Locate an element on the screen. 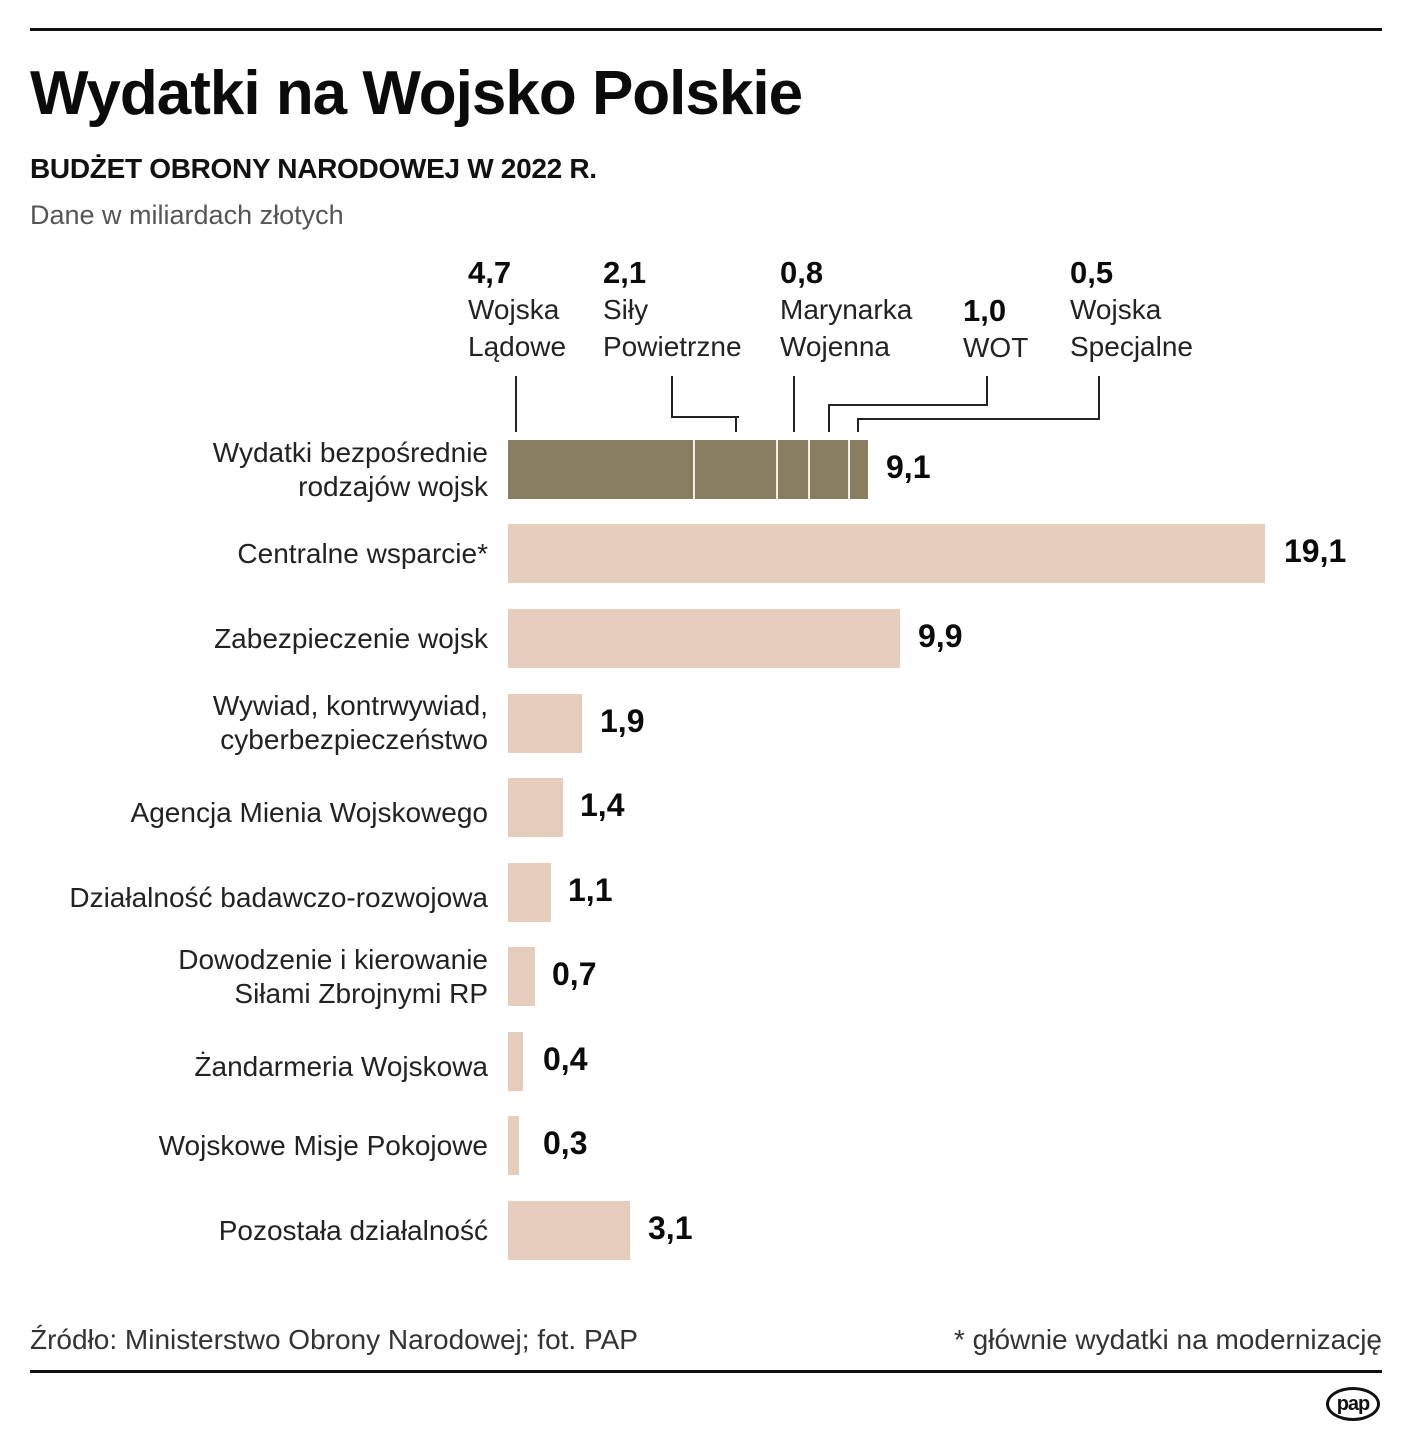 The height and width of the screenshot is (1440, 1412). category-label: Działalność badawczo-rozwojowa is located at coordinates (278, 897).